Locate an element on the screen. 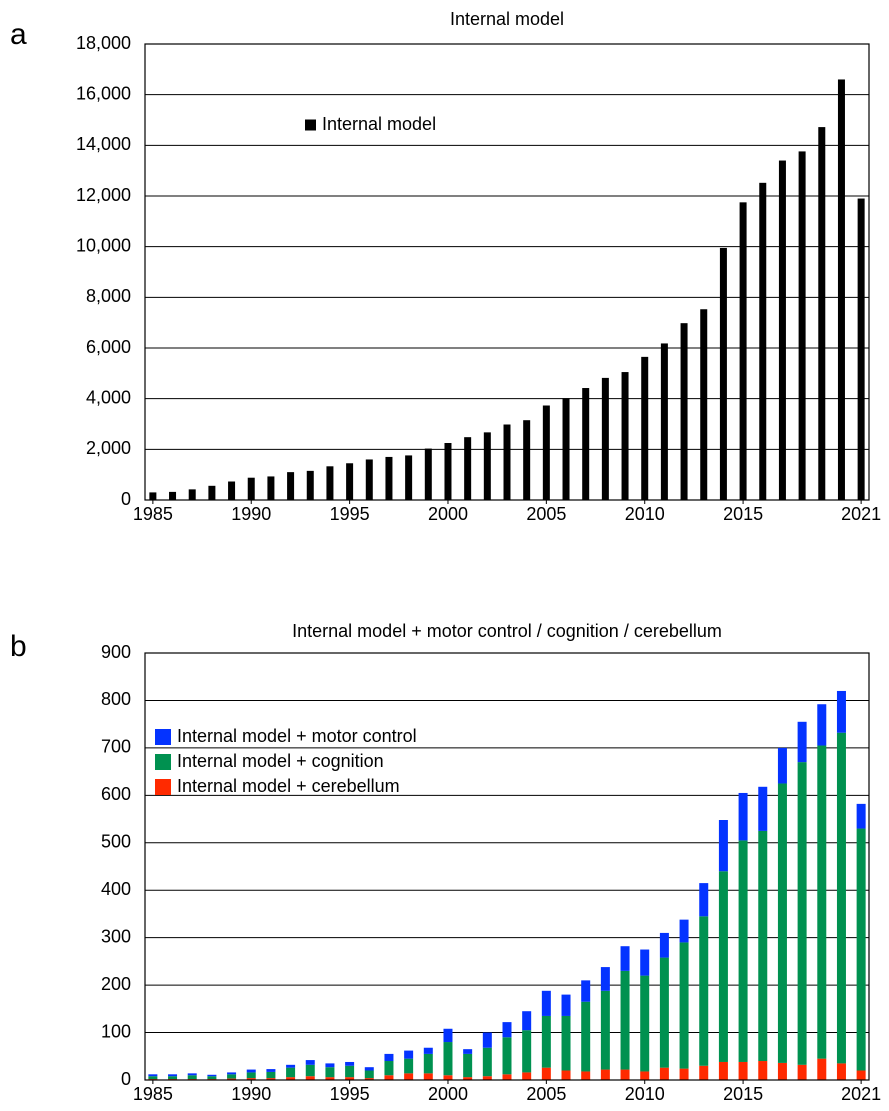 This screenshot has height=1111, width=889. x-tick-label: 2015 is located at coordinates (743, 1094).